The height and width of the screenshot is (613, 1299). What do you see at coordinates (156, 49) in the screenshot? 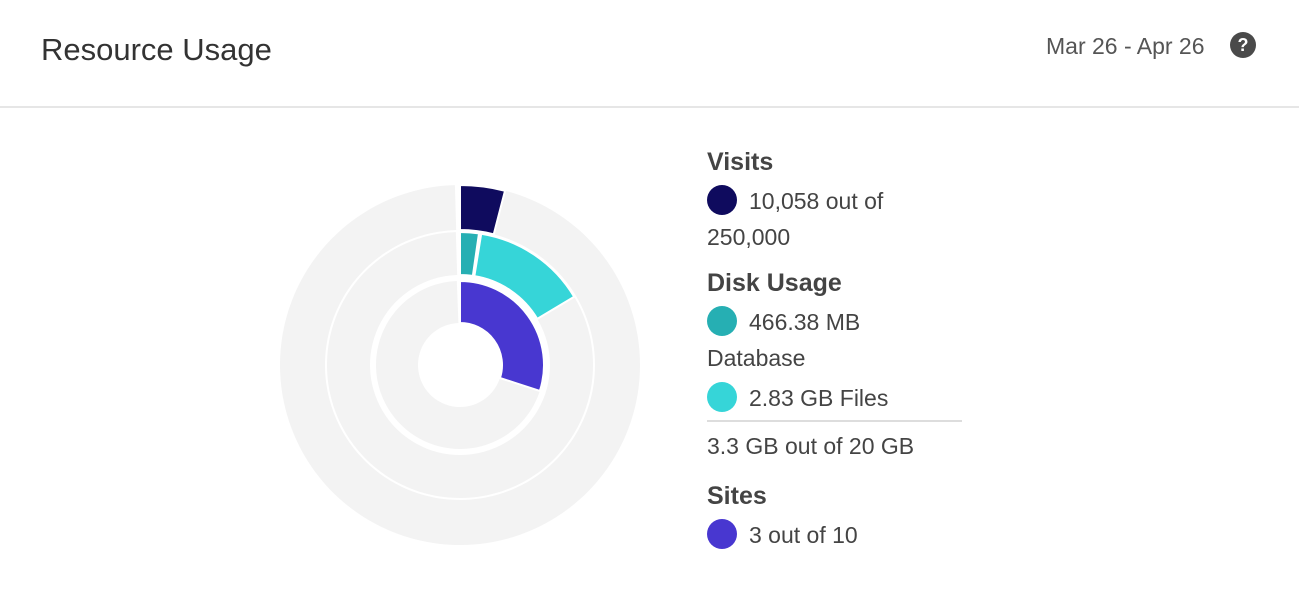
I see `page-title: Resource Usage` at bounding box center [156, 49].